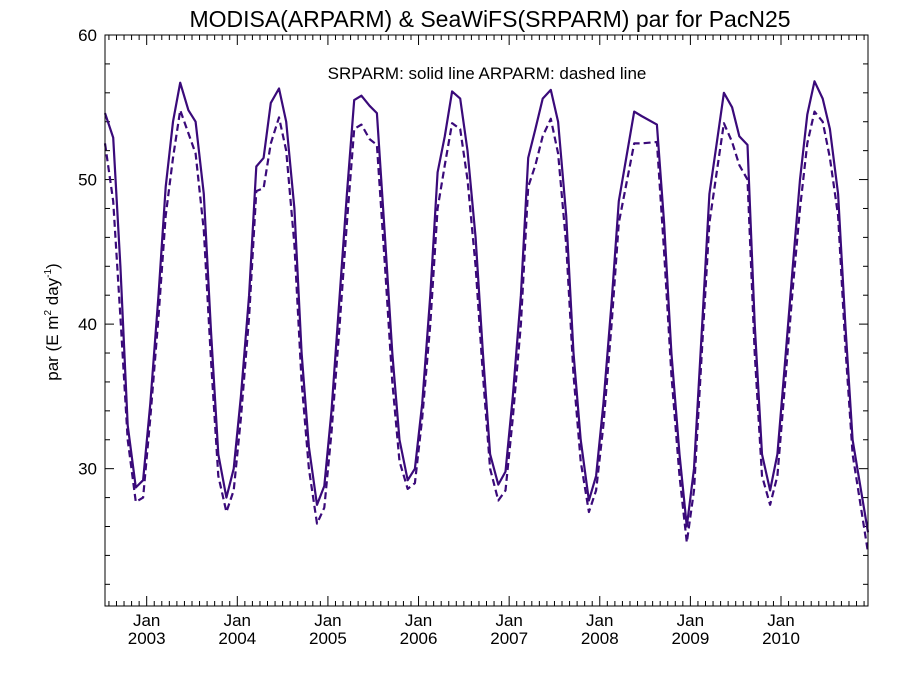 The width and height of the screenshot is (900, 675). Describe the element at coordinates (690, 638) in the screenshot. I see `x-tick-year-label: 2009` at that location.